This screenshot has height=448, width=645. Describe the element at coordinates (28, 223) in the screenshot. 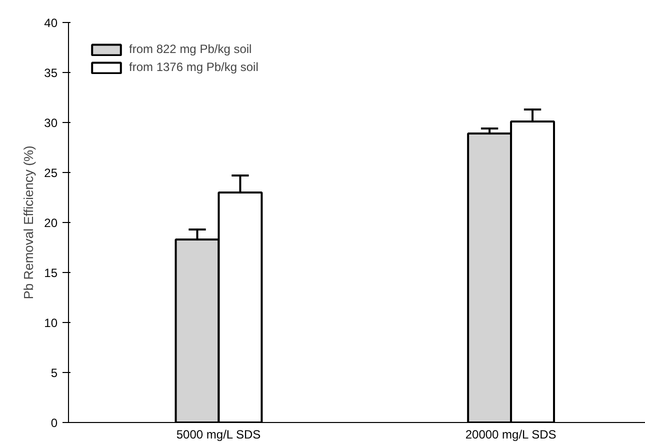

I see `y-axis-title: Pb Removal Efficiency (%)` at that location.